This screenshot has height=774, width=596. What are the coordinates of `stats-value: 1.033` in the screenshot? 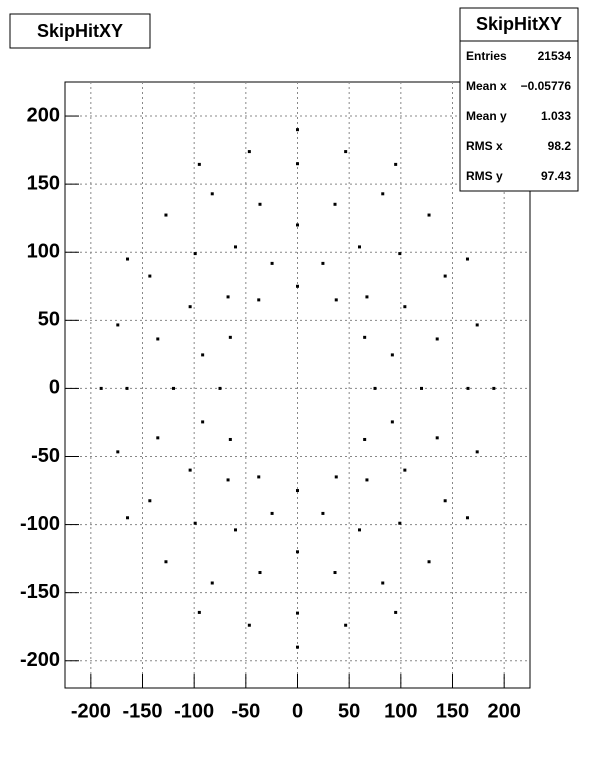 It's located at (556, 116).